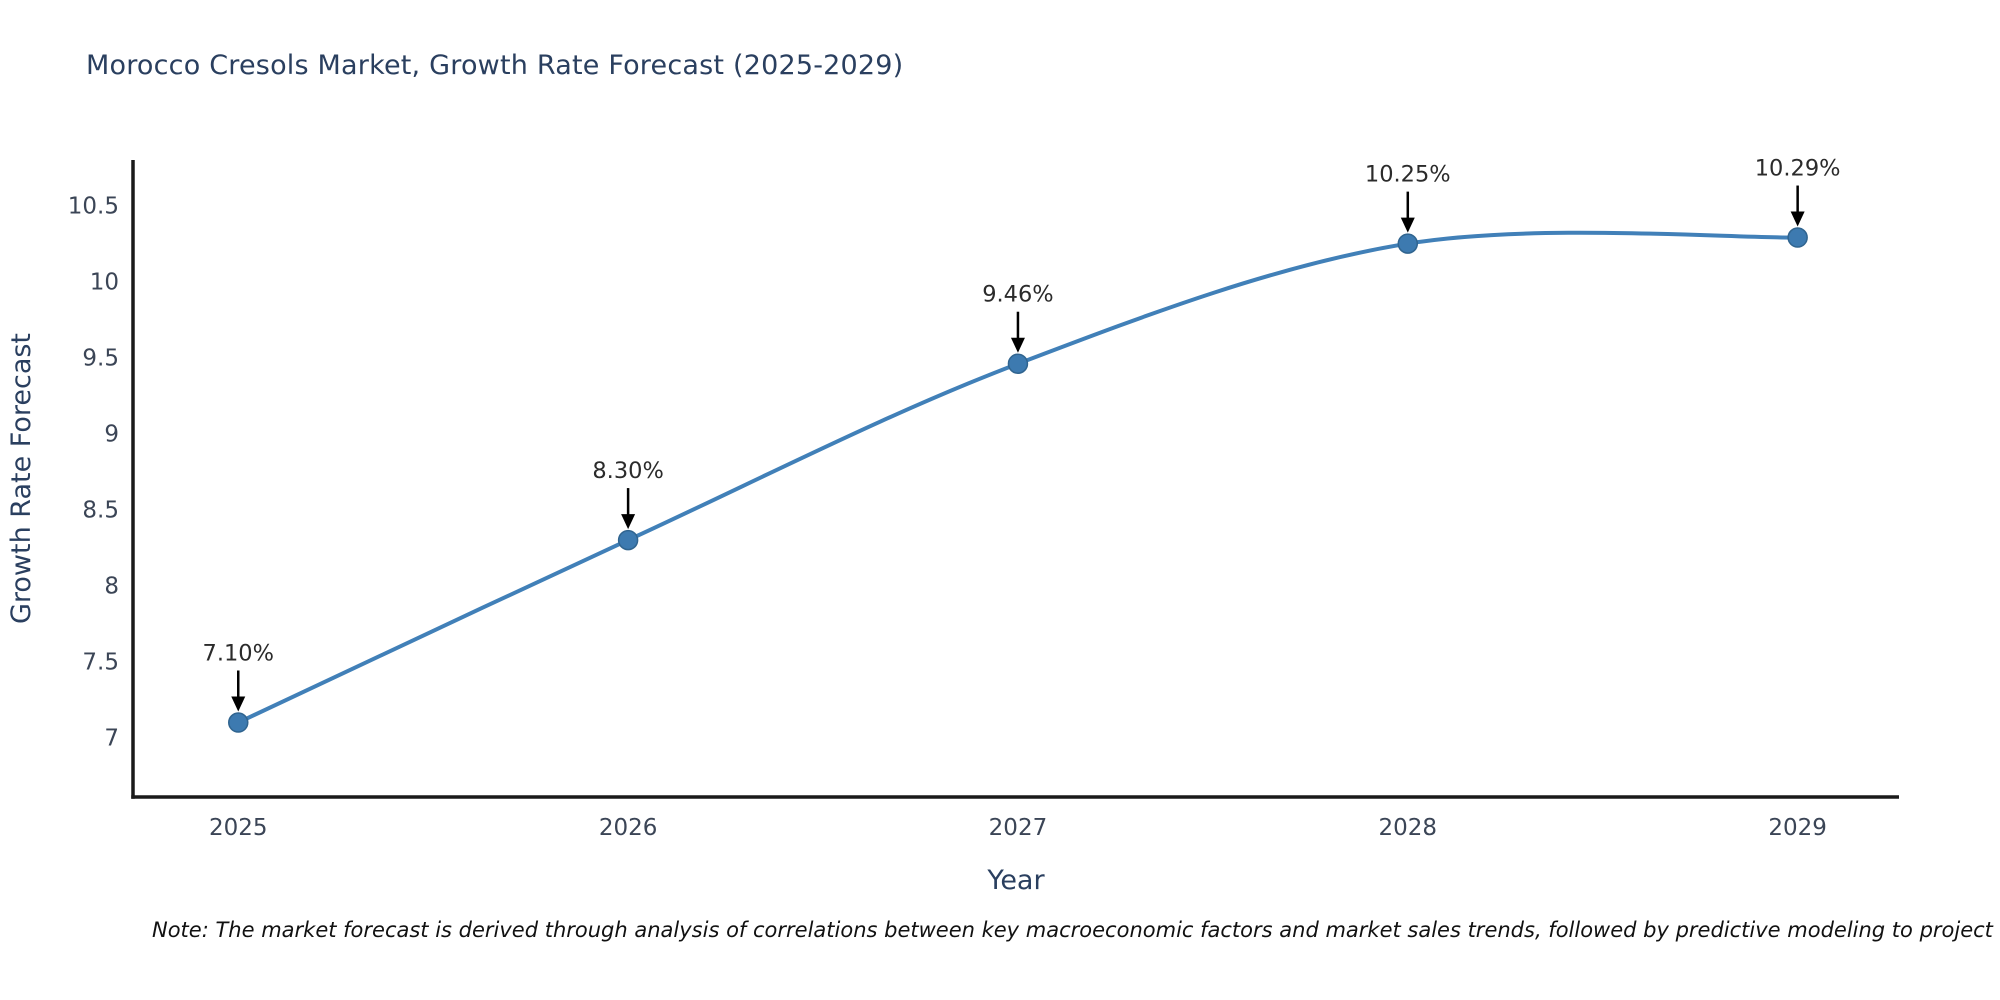 The width and height of the screenshot is (2000, 1000). Describe the element at coordinates (1017, 295) in the screenshot. I see `point-annotation-label: 9.46%` at that location.